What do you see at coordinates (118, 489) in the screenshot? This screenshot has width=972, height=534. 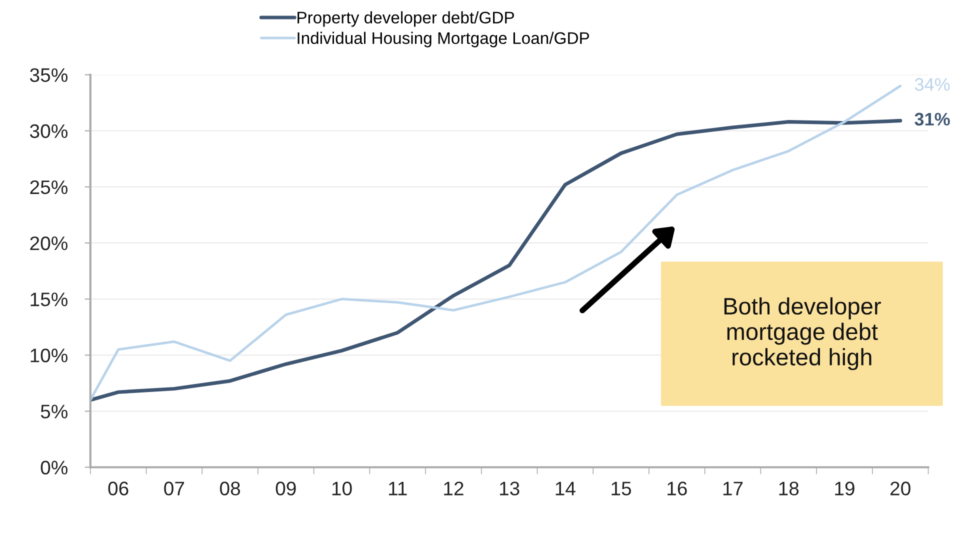 I see `x-tick-label: 06` at bounding box center [118, 489].